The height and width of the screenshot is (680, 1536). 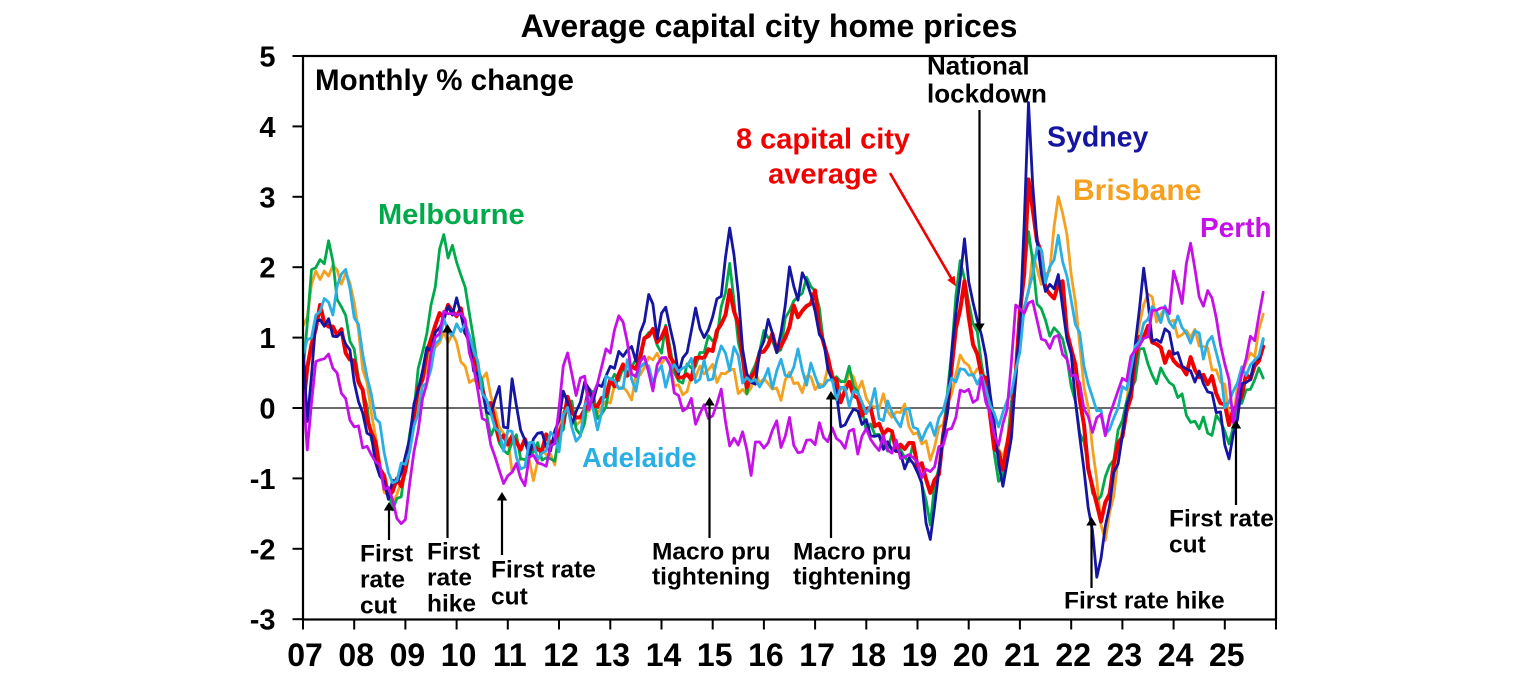 I want to click on svg-text: 5, so click(x=267, y=58).